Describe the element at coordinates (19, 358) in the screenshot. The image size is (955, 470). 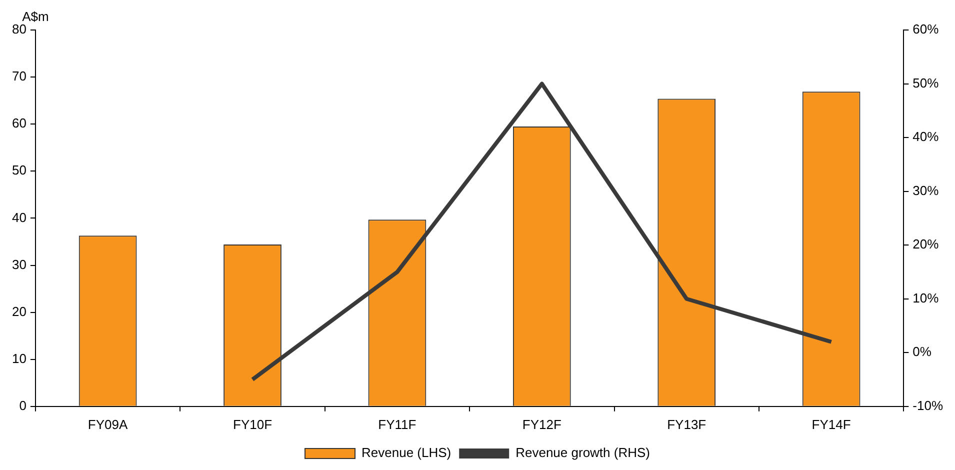
I see `y-tick-label: 10` at that location.